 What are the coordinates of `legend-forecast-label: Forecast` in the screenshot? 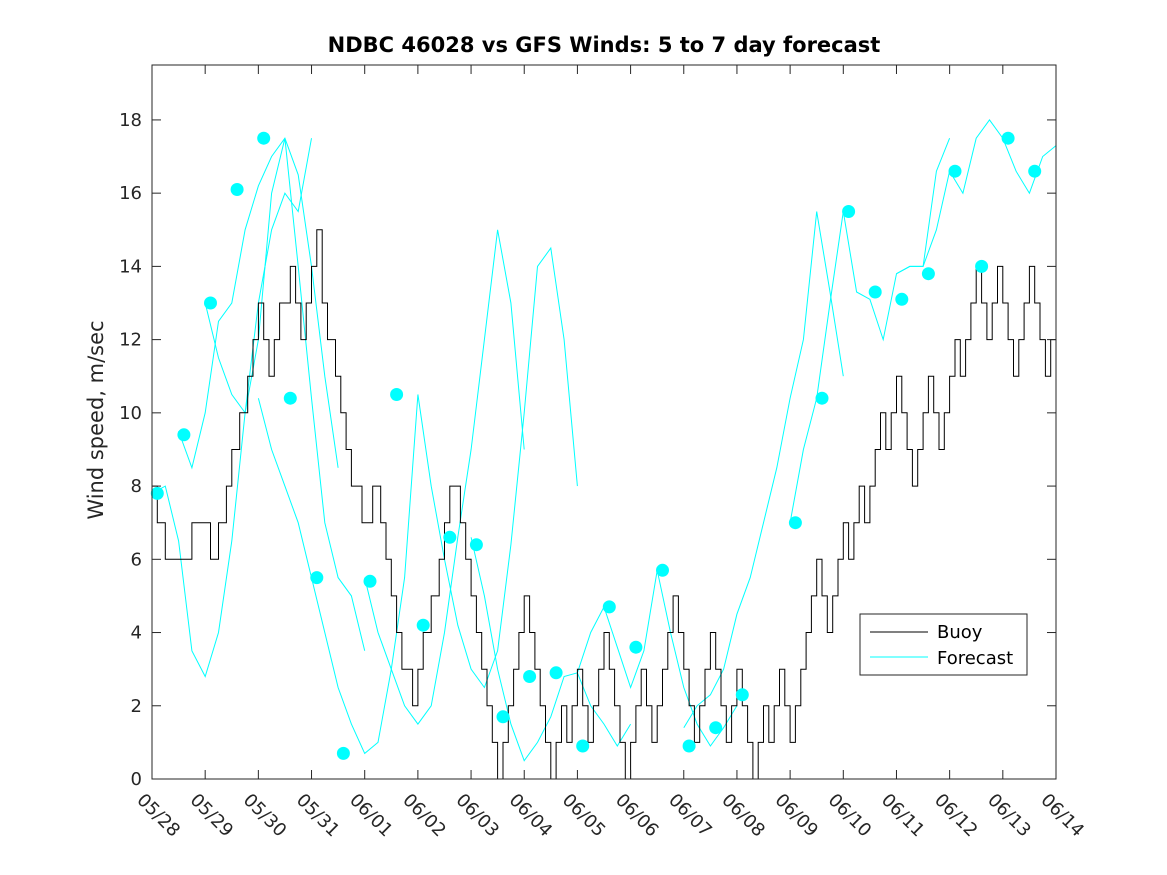 It's located at (975, 658).